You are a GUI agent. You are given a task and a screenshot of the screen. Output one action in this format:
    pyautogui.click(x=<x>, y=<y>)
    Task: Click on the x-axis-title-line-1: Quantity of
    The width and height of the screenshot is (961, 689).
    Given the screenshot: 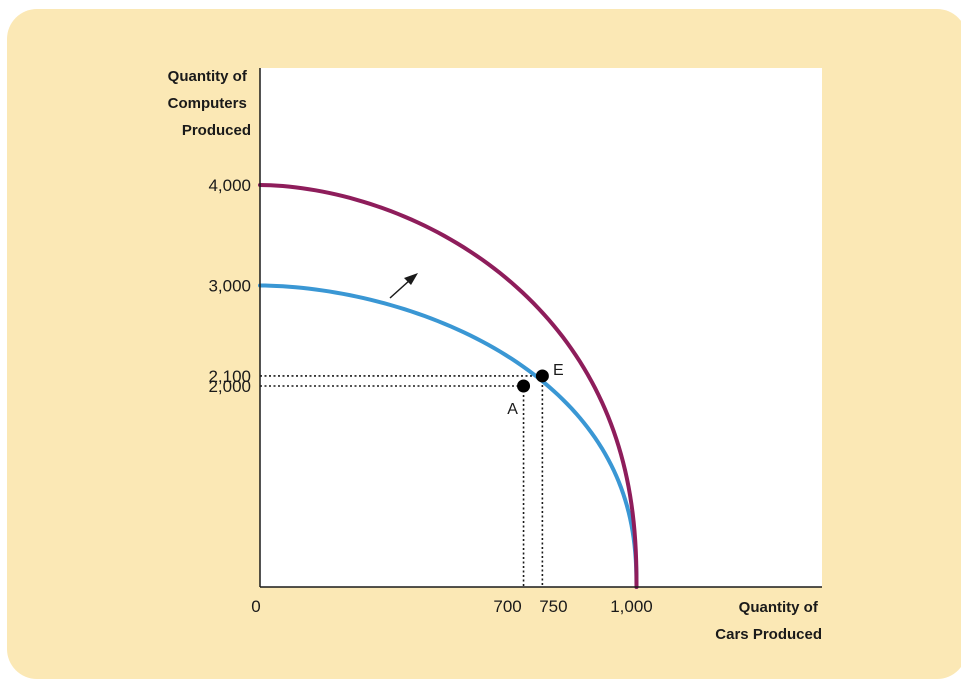 What is the action you would take?
    pyautogui.click(x=779, y=607)
    